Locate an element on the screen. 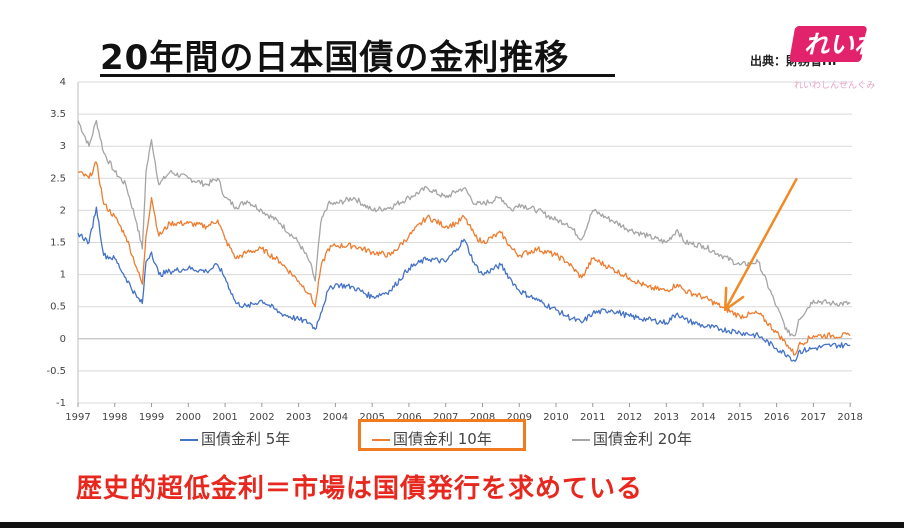  x-tick-label: 2002 is located at coordinates (261, 417).